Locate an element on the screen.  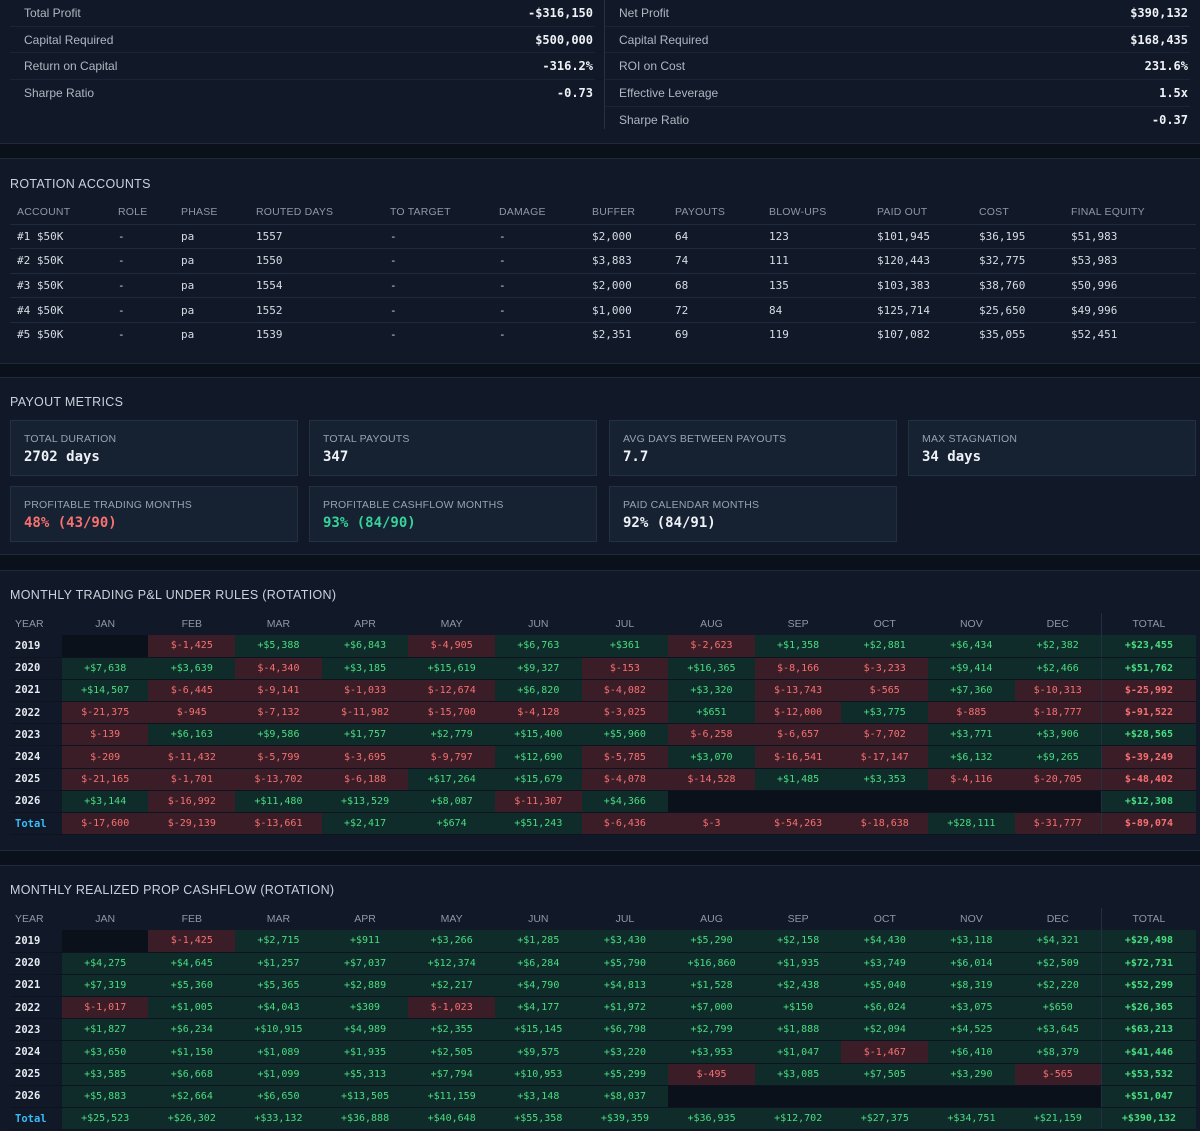
month-cell: $-2,623 is located at coordinates (711, 646).